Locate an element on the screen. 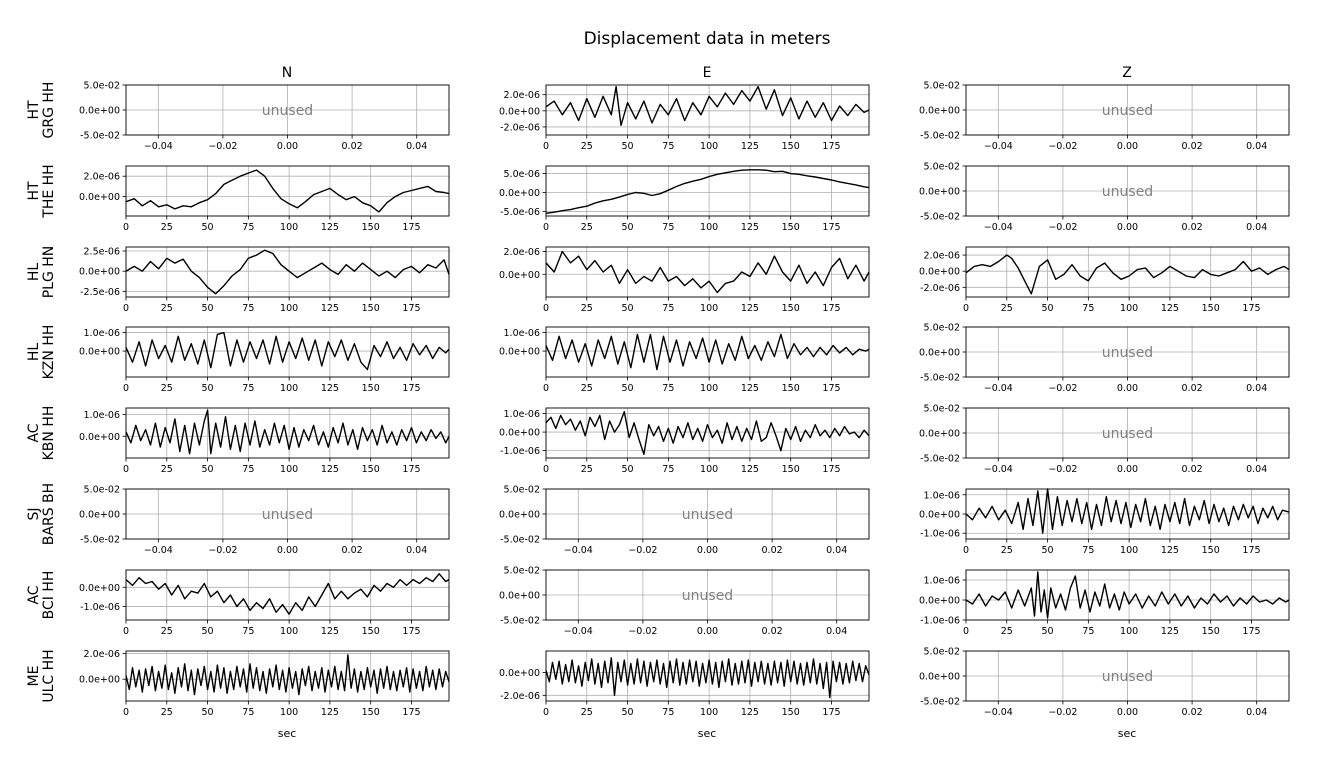 The image size is (1318, 769). station-label-2: HL PLG HN is located at coordinates (41, 272).